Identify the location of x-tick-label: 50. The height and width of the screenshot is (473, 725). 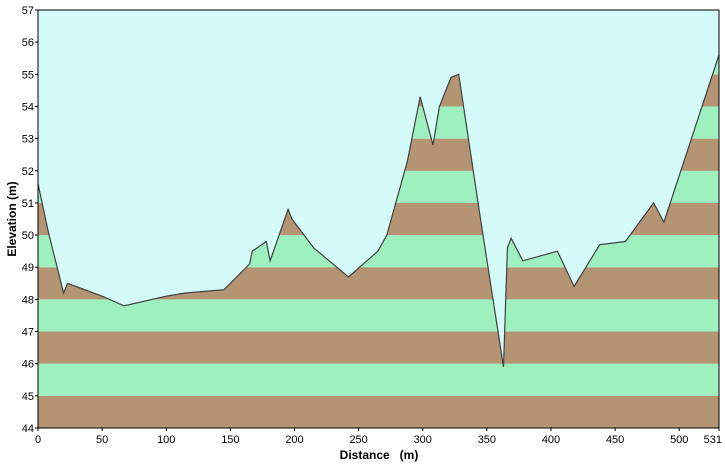
(102, 440).